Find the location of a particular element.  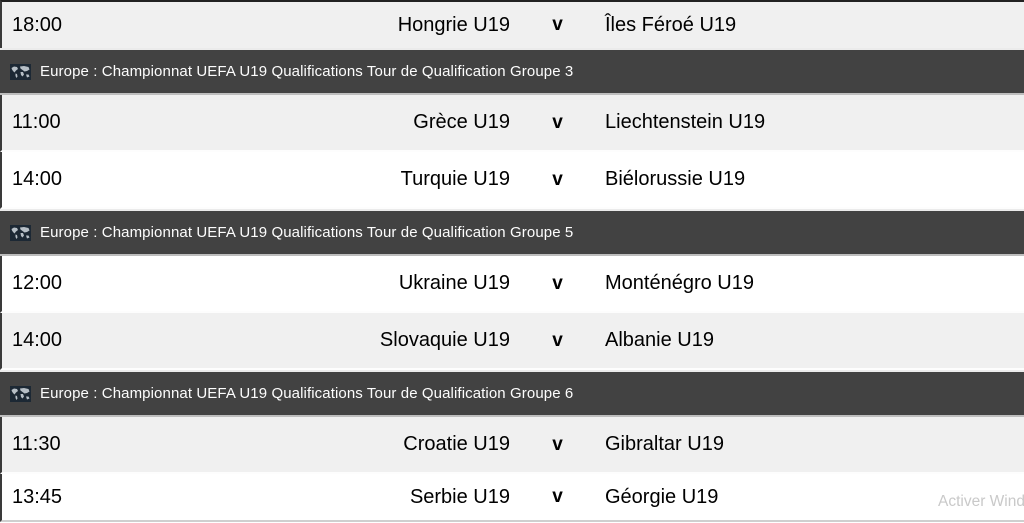

home-team: Ukraine U19 is located at coordinates (454, 283).